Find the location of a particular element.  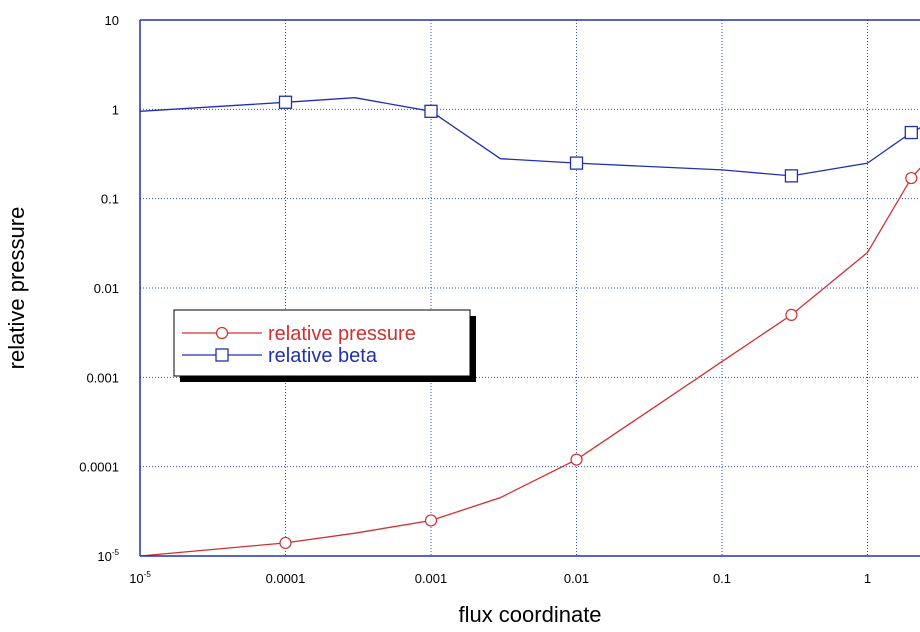

y-tick-label: 1 is located at coordinates (115, 109).